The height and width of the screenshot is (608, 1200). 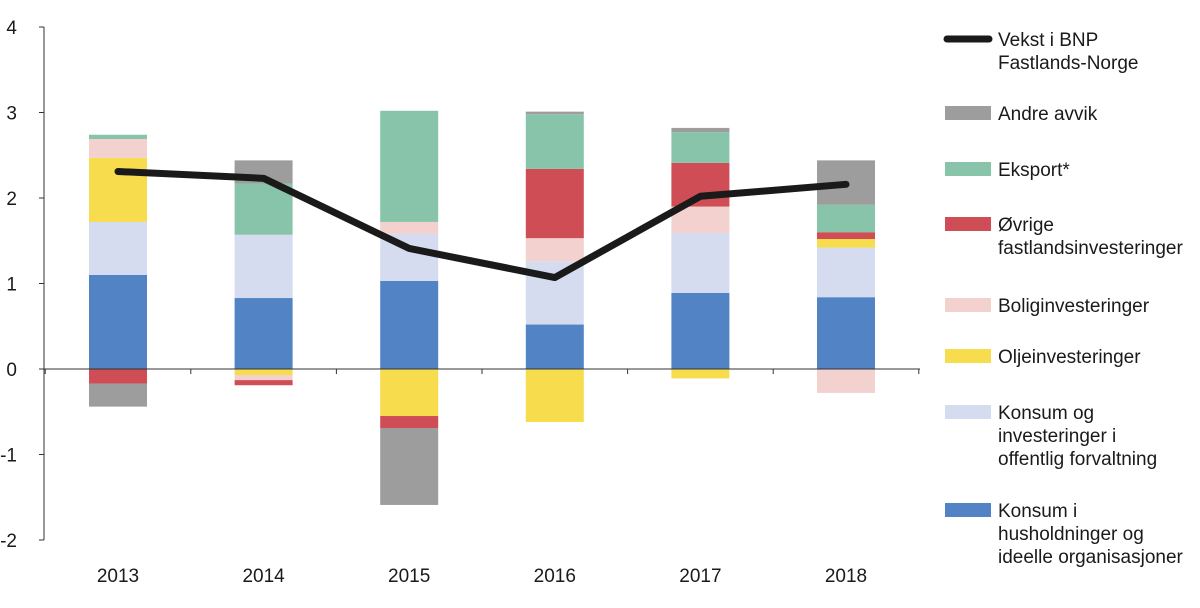 I want to click on y-tick-label: -1, so click(x=8, y=456).